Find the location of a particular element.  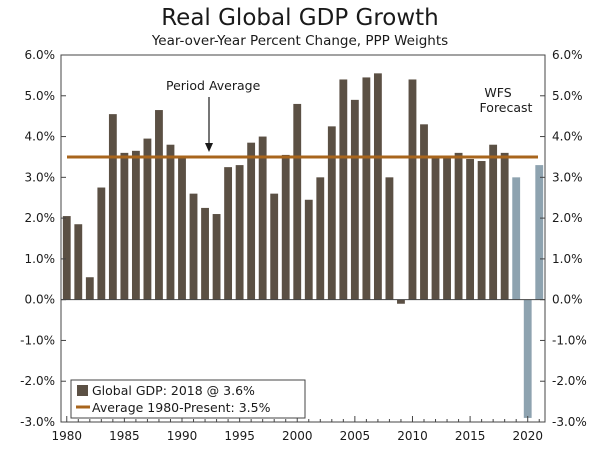

y-tick-label-left: -3.0% is located at coordinates (37, 422).